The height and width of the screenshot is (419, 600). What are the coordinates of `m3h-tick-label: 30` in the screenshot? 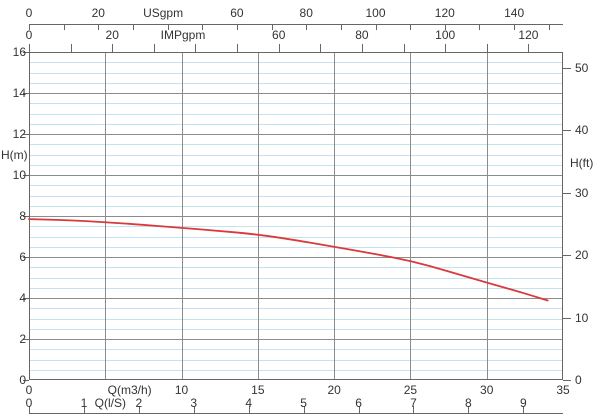 It's located at (487, 390).